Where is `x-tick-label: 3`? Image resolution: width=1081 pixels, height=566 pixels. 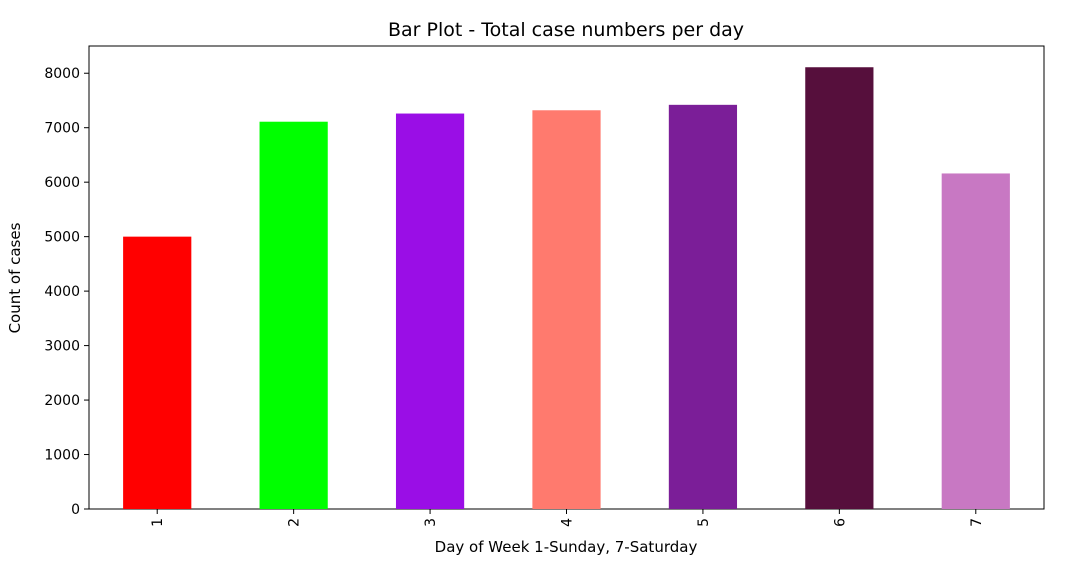 x-tick-label: 3 is located at coordinates (431, 522).